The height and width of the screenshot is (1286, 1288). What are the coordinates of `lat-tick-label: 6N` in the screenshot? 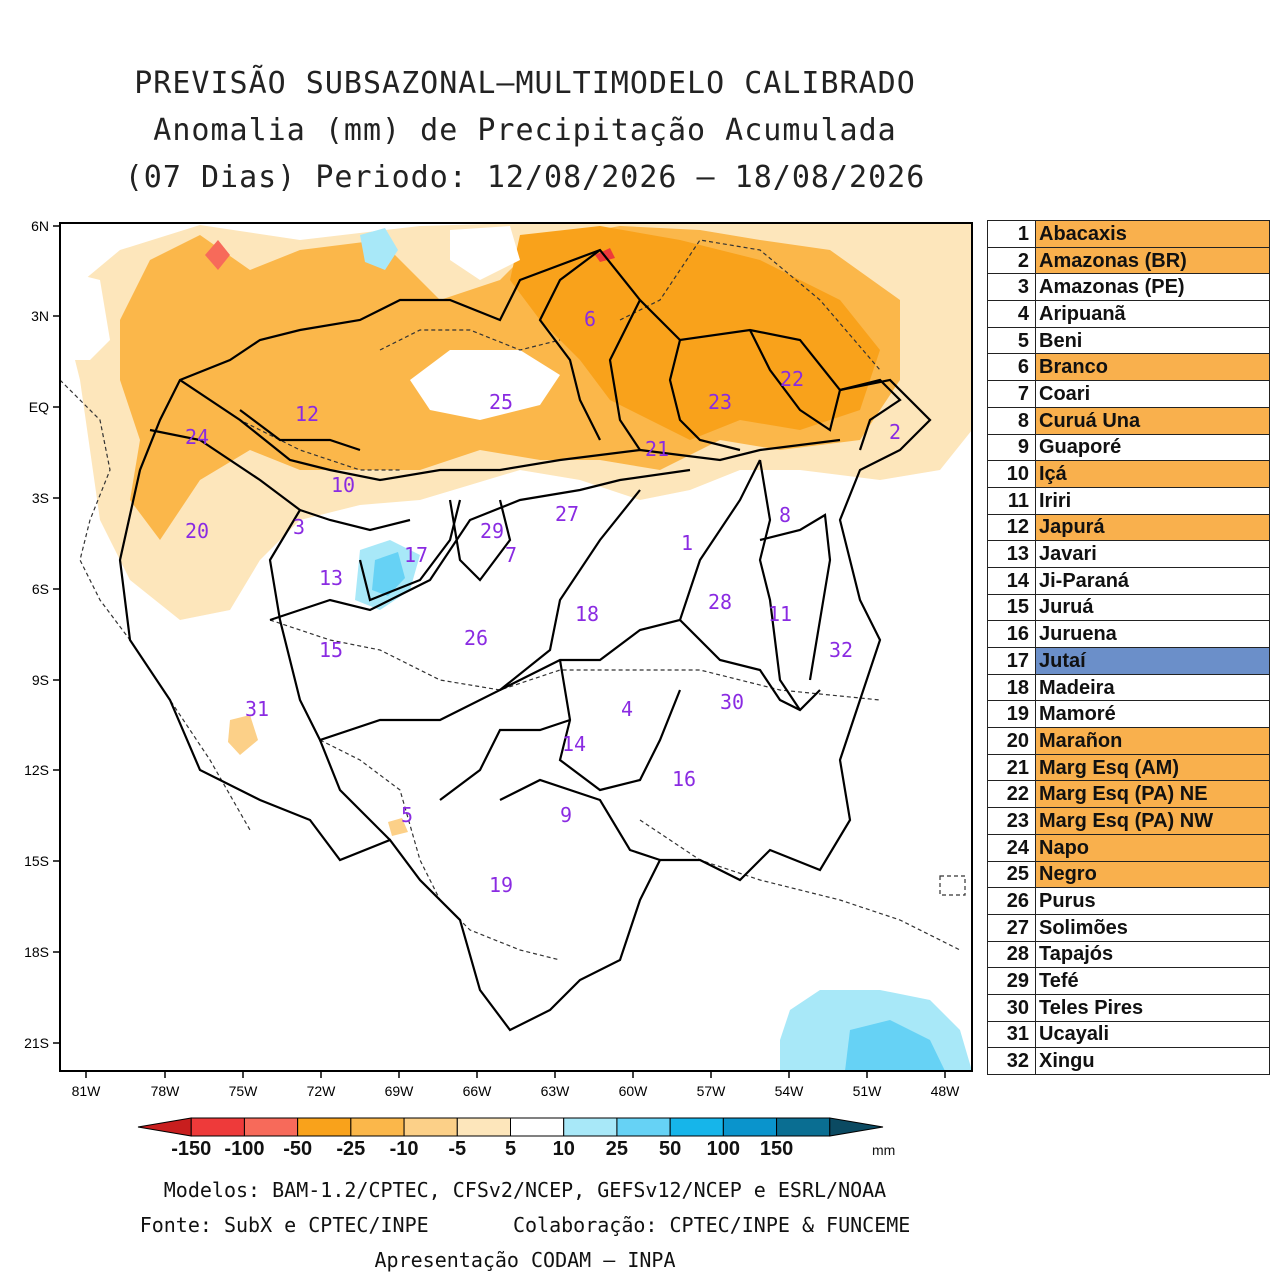 It's located at (40, 226).